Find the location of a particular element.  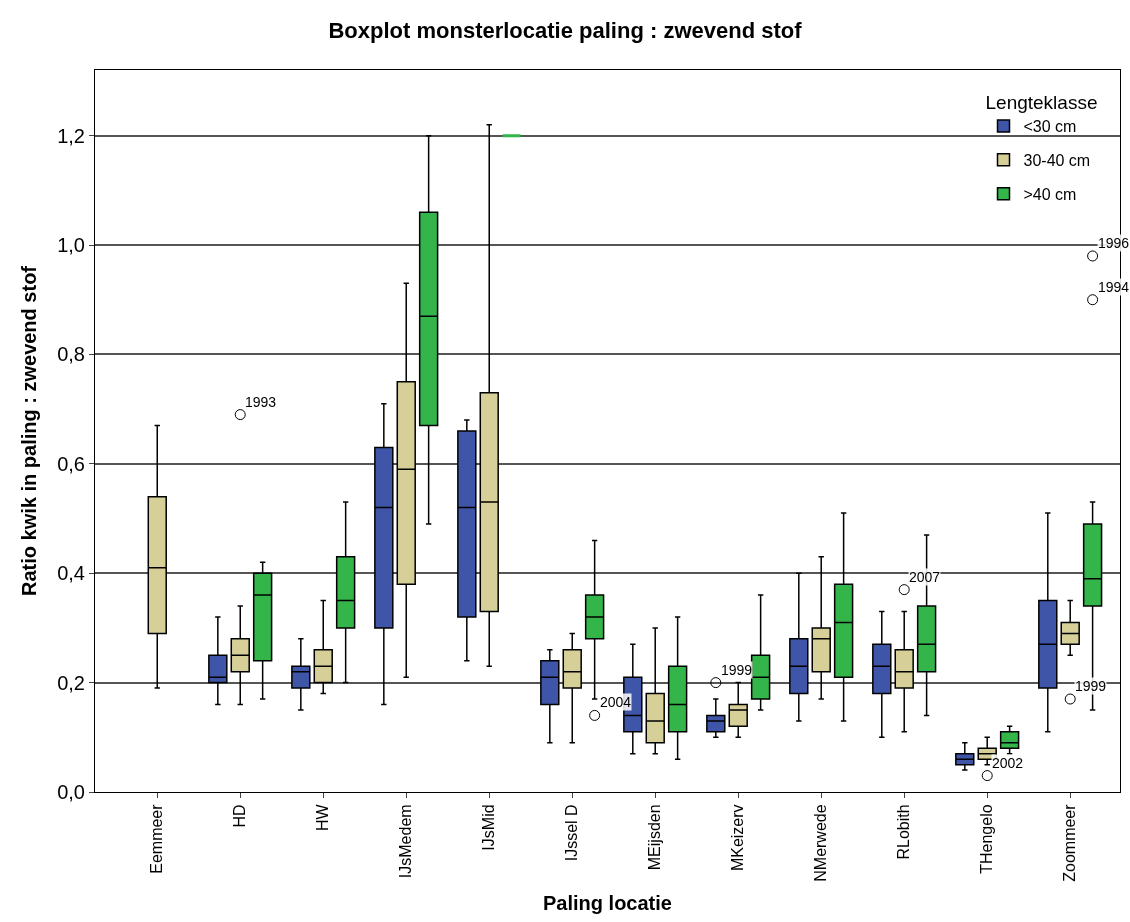

legend-label: 30-40 cm is located at coordinates (1057, 161).